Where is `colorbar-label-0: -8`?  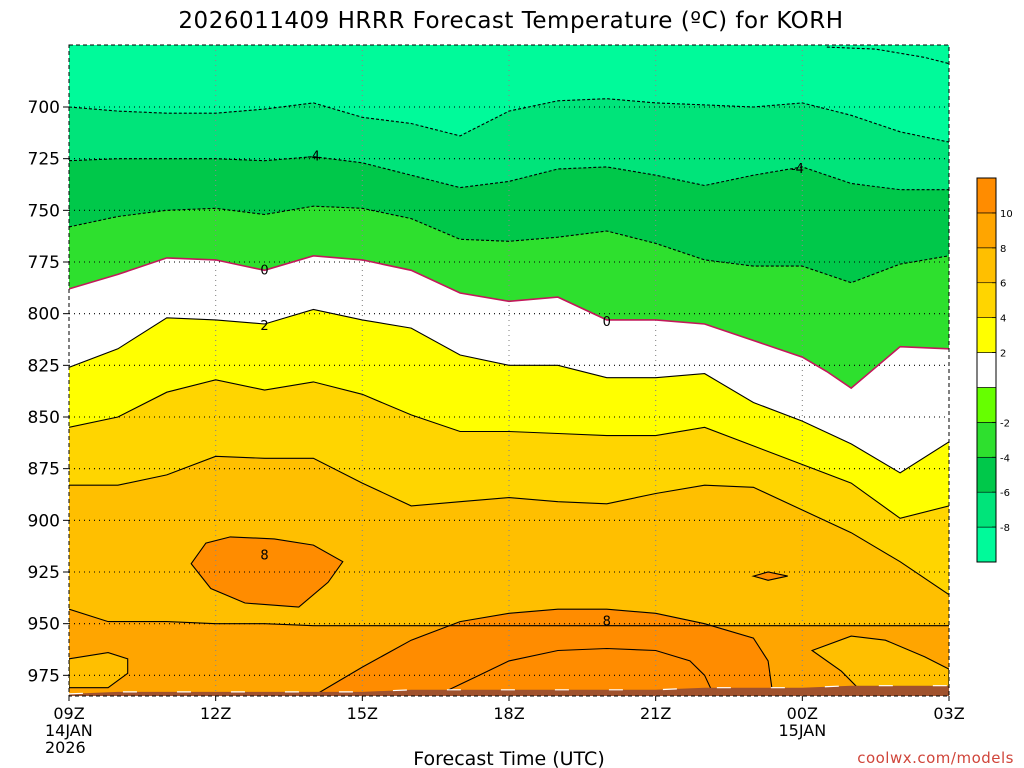
colorbar-label-0: -8 is located at coordinates (1005, 528).